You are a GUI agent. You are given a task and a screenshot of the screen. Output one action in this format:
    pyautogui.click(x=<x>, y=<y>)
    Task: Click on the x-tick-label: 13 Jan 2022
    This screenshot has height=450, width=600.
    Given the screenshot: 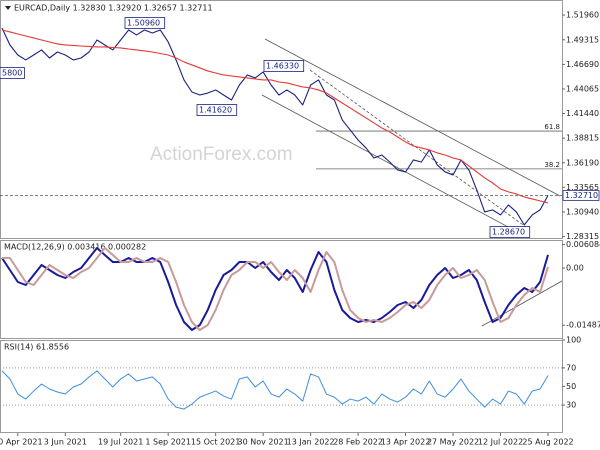 What is the action you would take?
    pyautogui.click(x=311, y=442)
    